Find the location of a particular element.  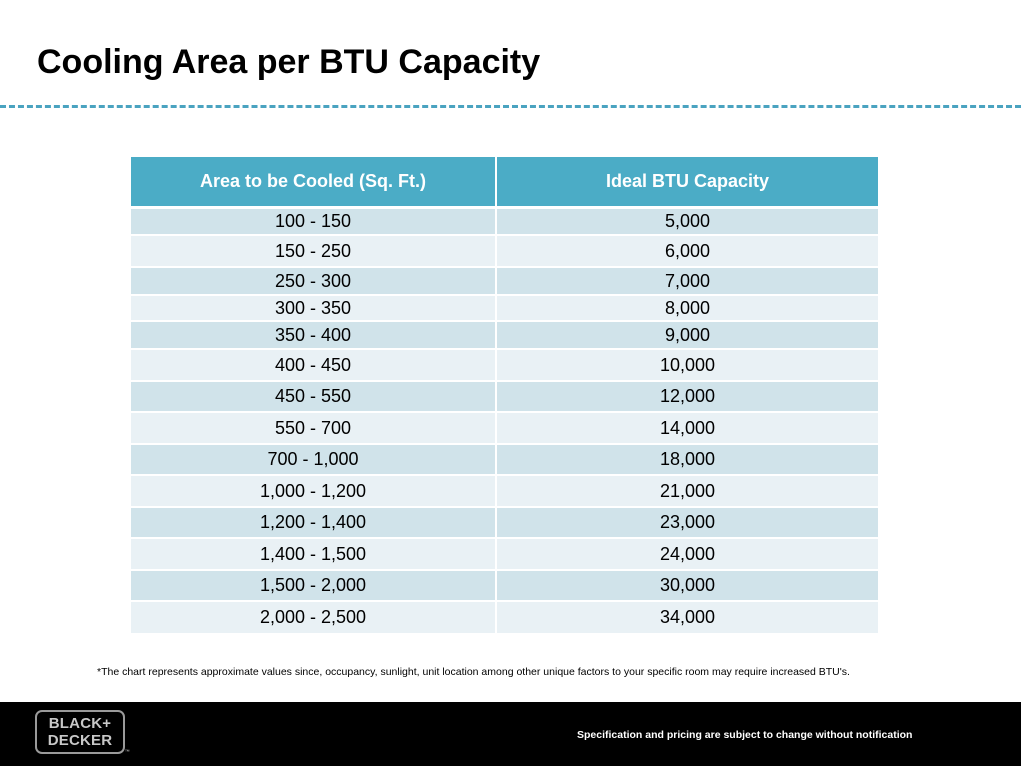

area-cell: 1,200 - 1,400 is located at coordinates (314, 523).